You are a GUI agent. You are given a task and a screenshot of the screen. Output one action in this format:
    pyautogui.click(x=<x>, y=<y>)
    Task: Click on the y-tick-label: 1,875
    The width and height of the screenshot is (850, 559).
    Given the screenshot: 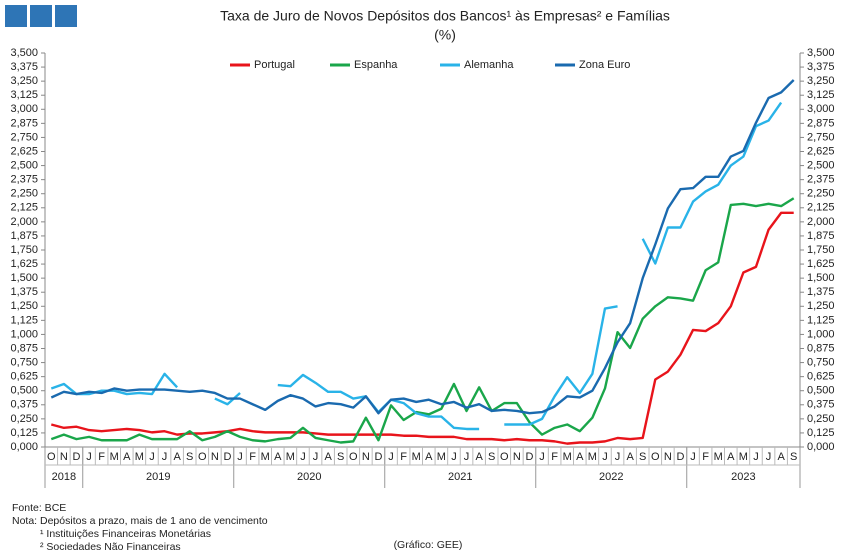 What is the action you would take?
    pyautogui.click(x=24, y=236)
    